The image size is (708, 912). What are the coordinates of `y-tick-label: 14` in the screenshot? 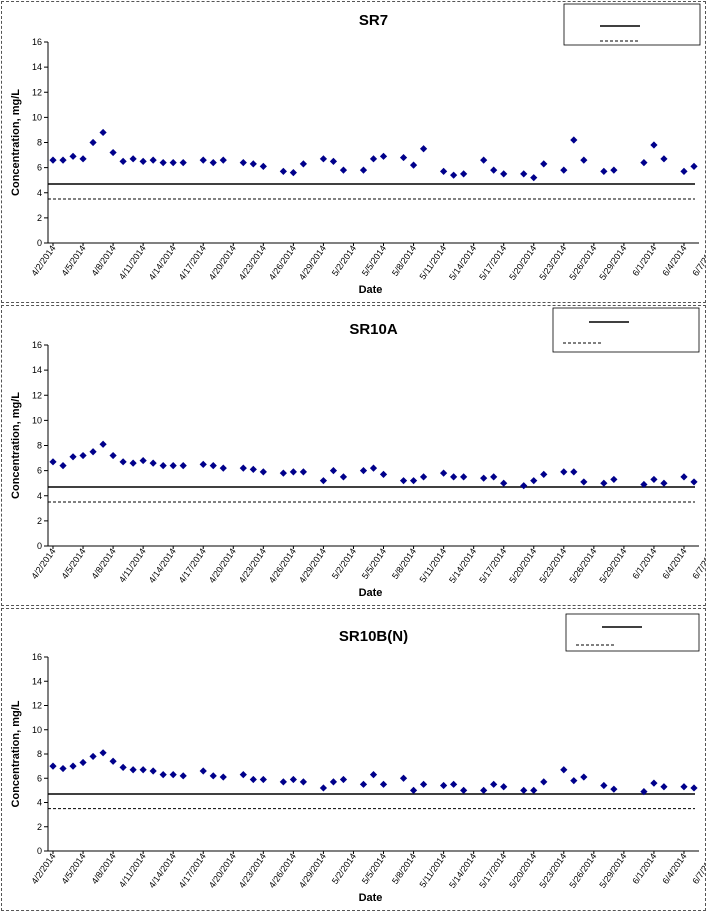 It's located at (37, 67).